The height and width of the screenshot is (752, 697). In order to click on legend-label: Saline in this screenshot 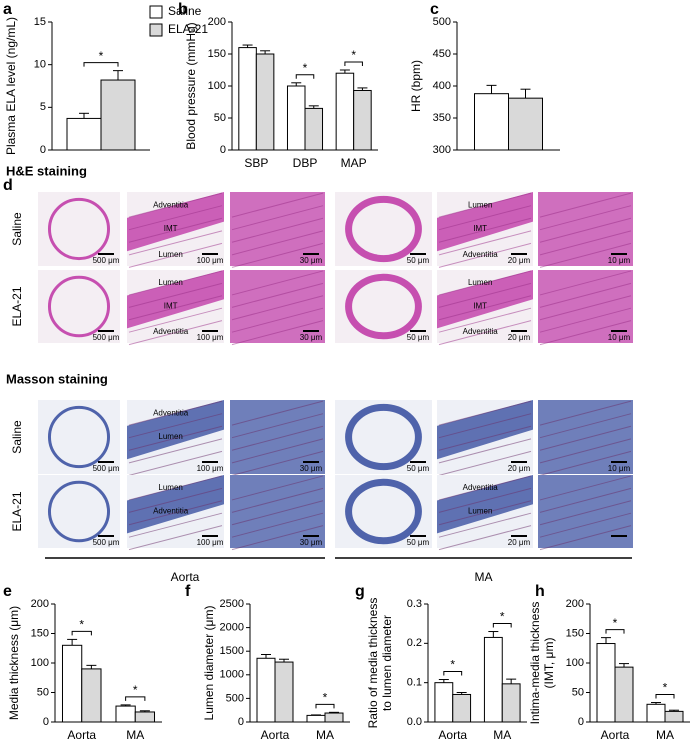, I will do `click(185, 11)`.